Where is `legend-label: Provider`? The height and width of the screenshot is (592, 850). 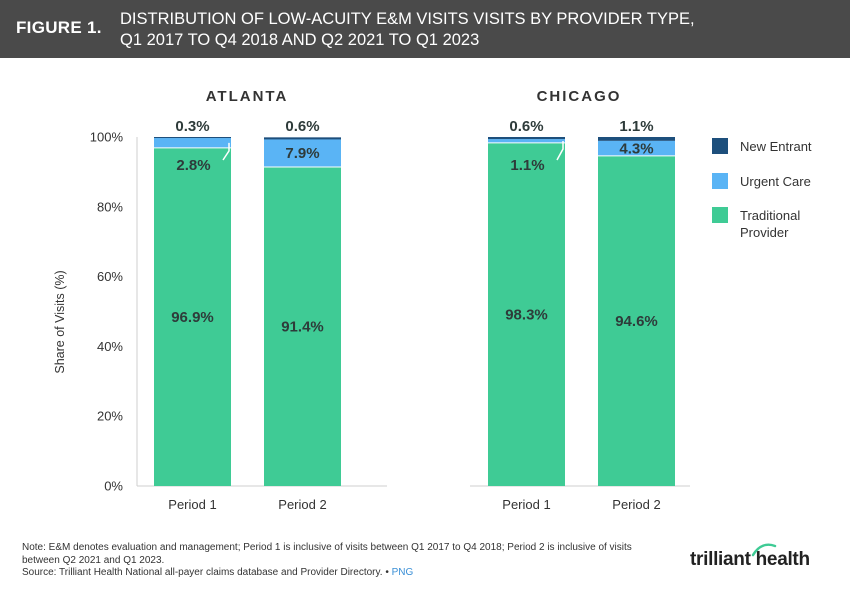
legend-label: Provider is located at coordinates (764, 232).